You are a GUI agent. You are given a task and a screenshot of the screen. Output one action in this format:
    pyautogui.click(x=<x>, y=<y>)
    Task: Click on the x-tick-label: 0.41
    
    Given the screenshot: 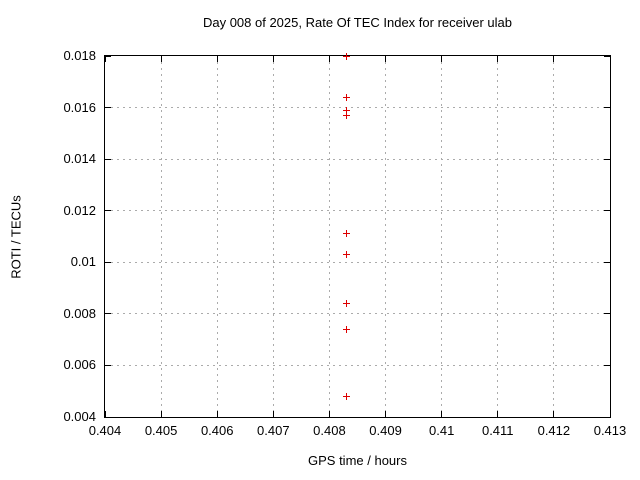 What is the action you would take?
    pyautogui.click(x=442, y=430)
    